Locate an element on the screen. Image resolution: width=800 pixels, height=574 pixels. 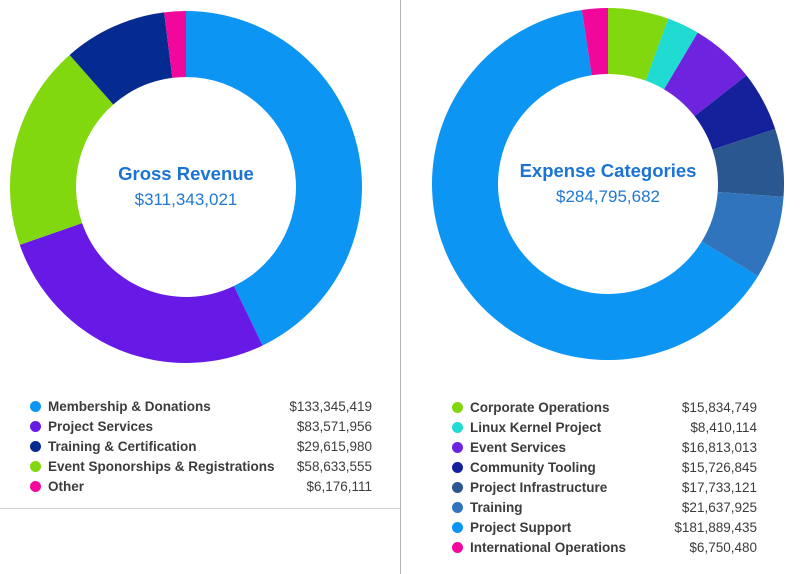
donut-segment-project-infrastructure is located at coordinates (748, 162).